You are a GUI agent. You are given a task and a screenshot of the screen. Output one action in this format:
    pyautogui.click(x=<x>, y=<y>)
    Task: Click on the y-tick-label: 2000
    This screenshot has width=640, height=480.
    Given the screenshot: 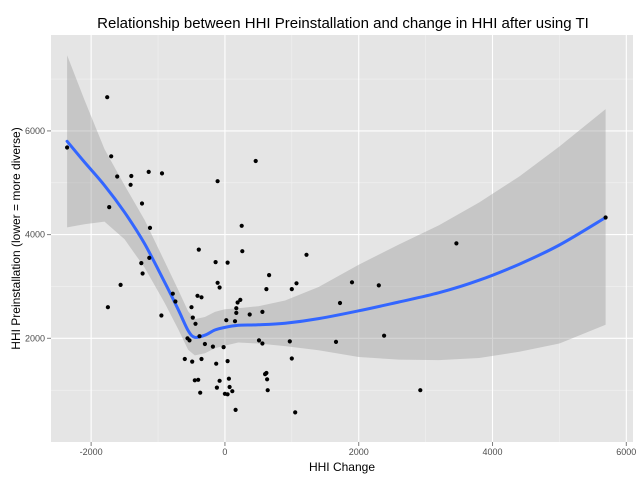 What is the action you would take?
    pyautogui.click(x=35, y=338)
    